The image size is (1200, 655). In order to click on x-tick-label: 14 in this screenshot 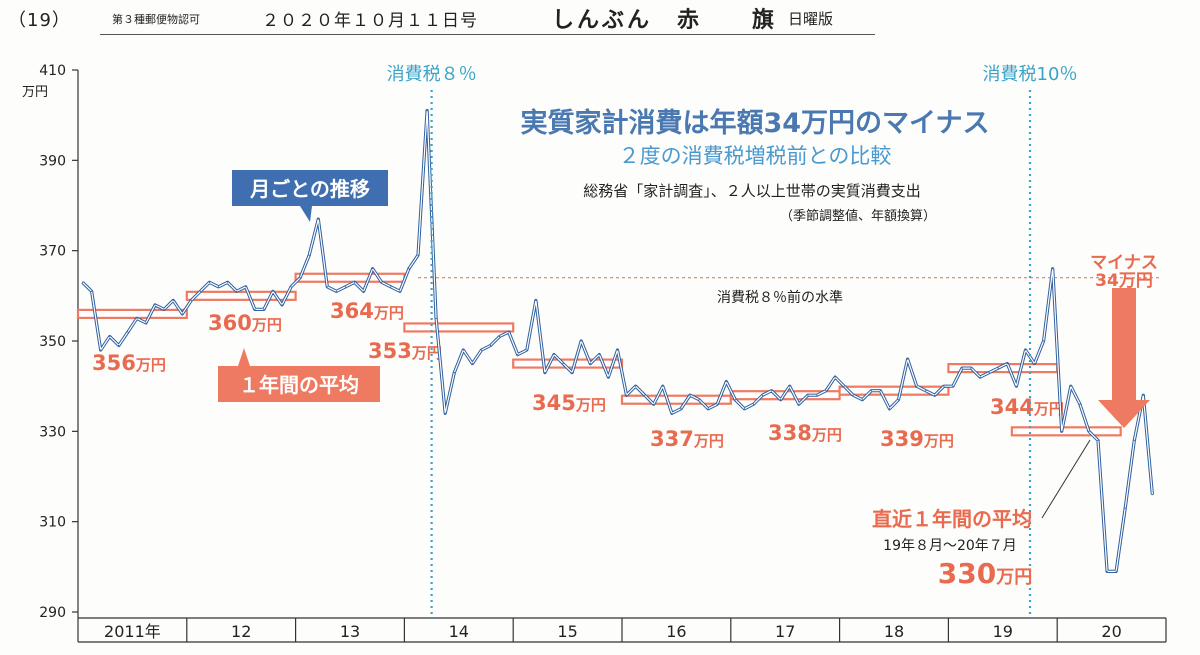, I will do `click(459, 631)`.